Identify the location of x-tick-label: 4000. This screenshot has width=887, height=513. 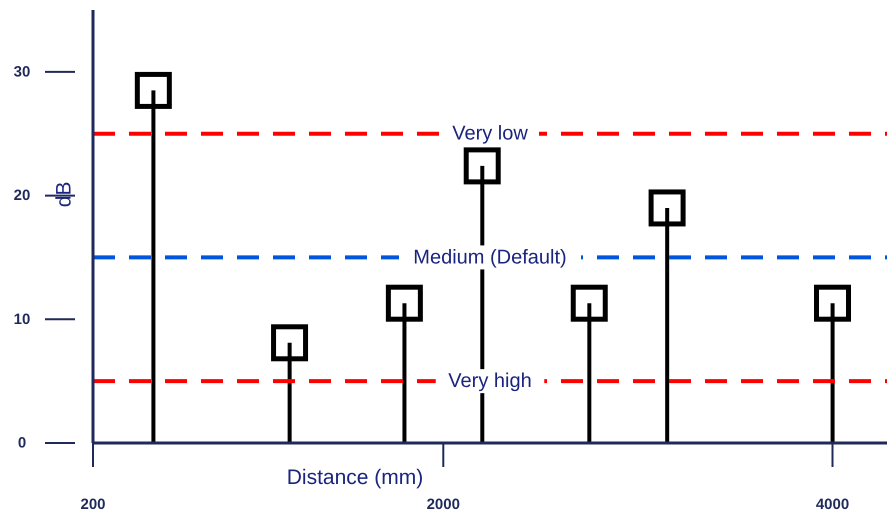
(833, 504).